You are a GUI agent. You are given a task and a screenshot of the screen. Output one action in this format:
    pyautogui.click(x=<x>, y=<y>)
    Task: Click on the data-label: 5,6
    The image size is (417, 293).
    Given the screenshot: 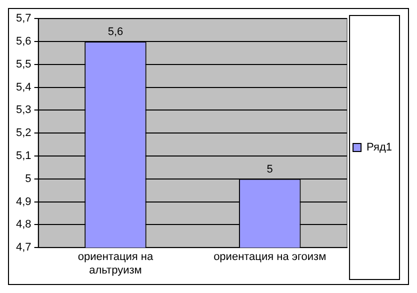 What is the action you would take?
    pyautogui.click(x=116, y=32)
    